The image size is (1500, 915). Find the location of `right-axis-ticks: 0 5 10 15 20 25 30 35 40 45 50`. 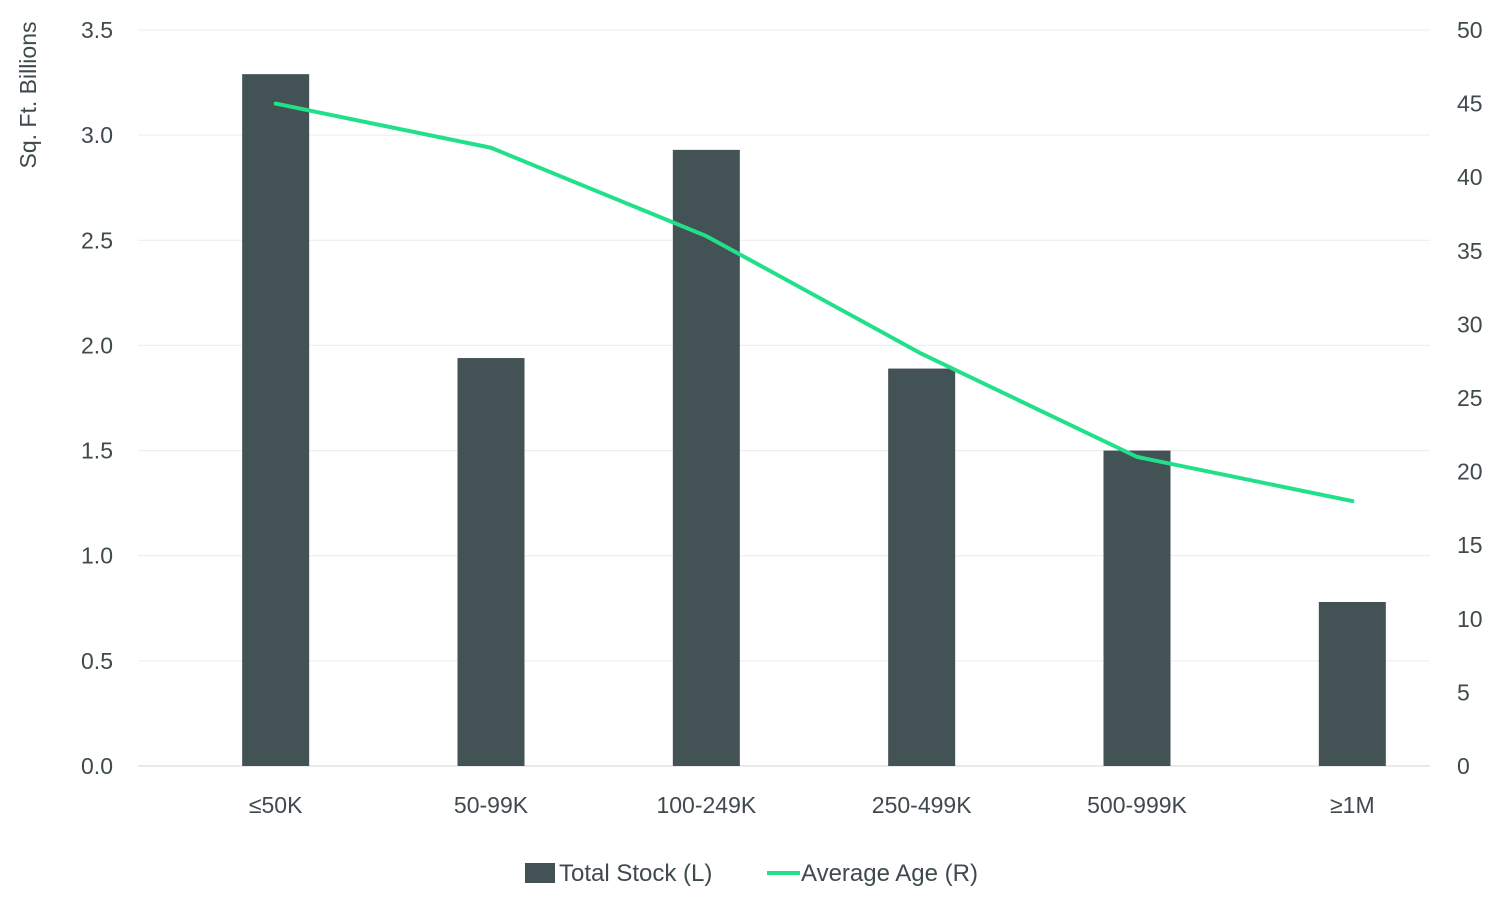

right-axis-ticks: 0 5 10 15 20 25 30 35 40 45 50 is located at coordinates (1470, 398).